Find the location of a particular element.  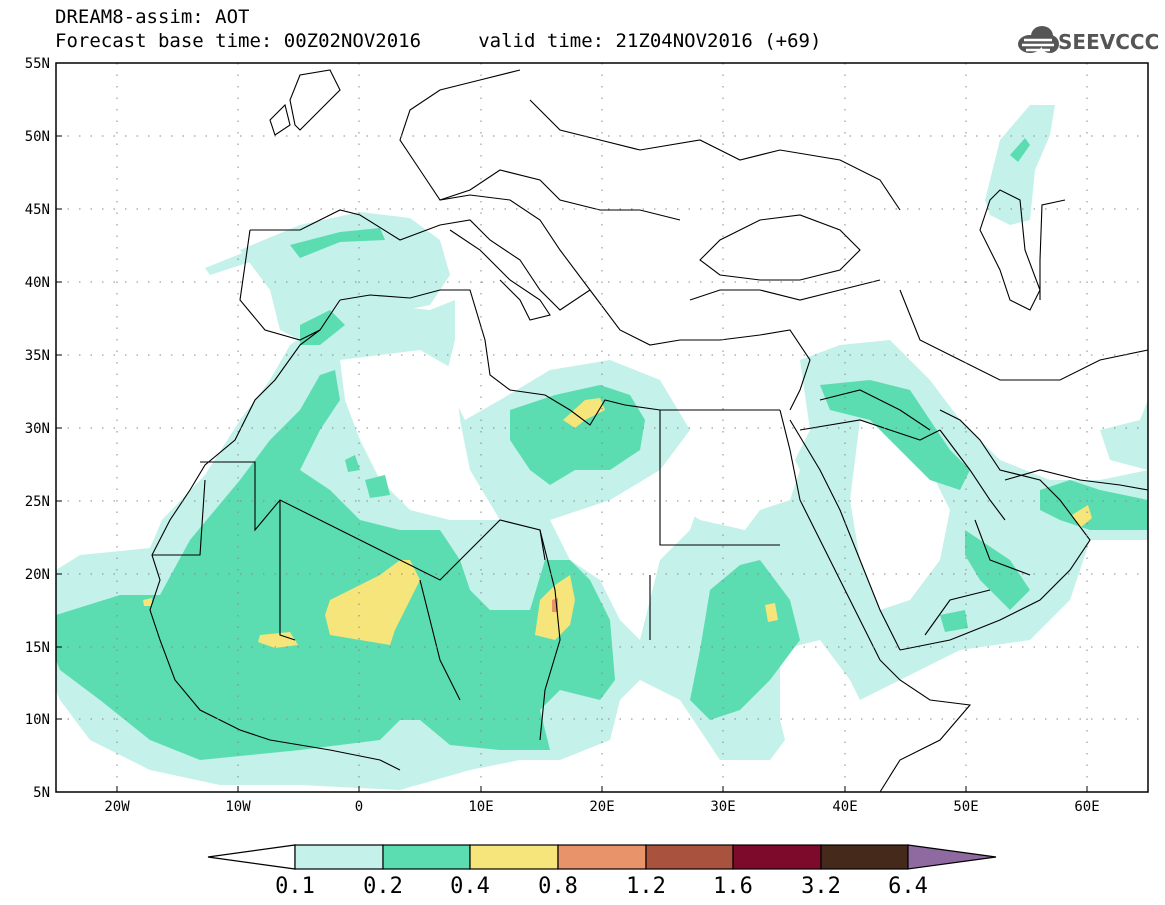

colorbar-label: 0.4 is located at coordinates (470, 886).